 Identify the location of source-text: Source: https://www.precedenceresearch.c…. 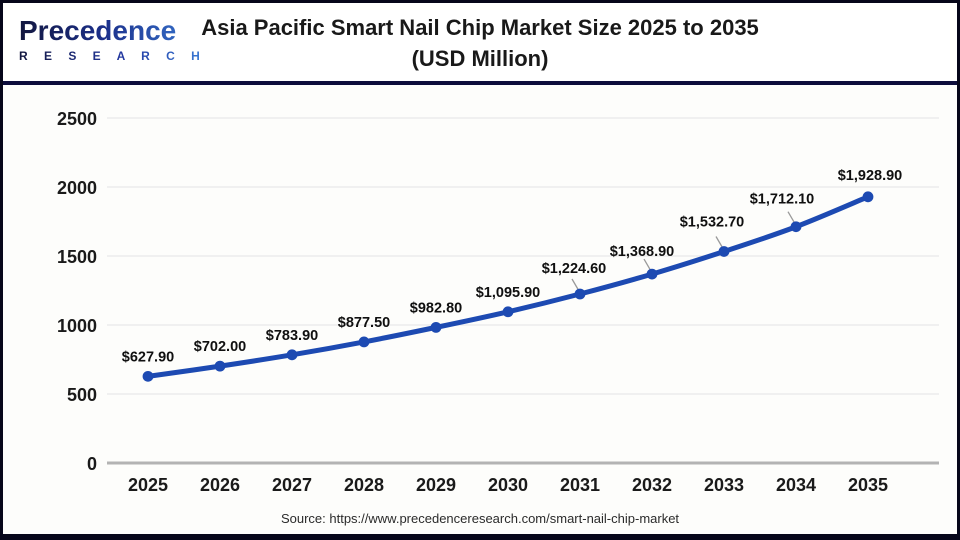
(480, 518).